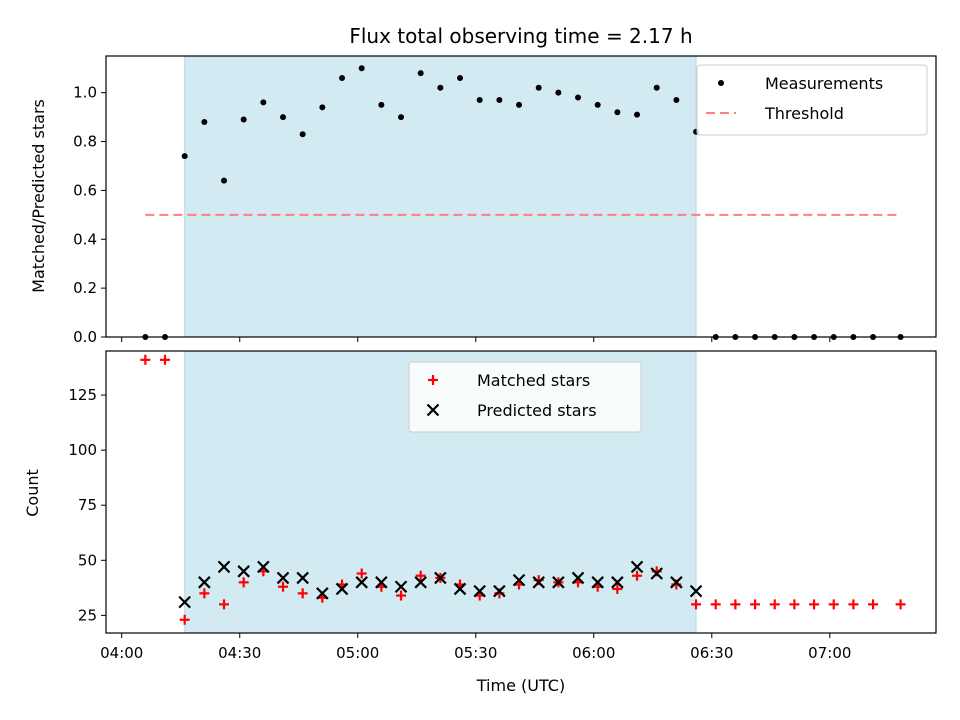  I want to click on x-tick-label: 04:30, so click(239, 653).